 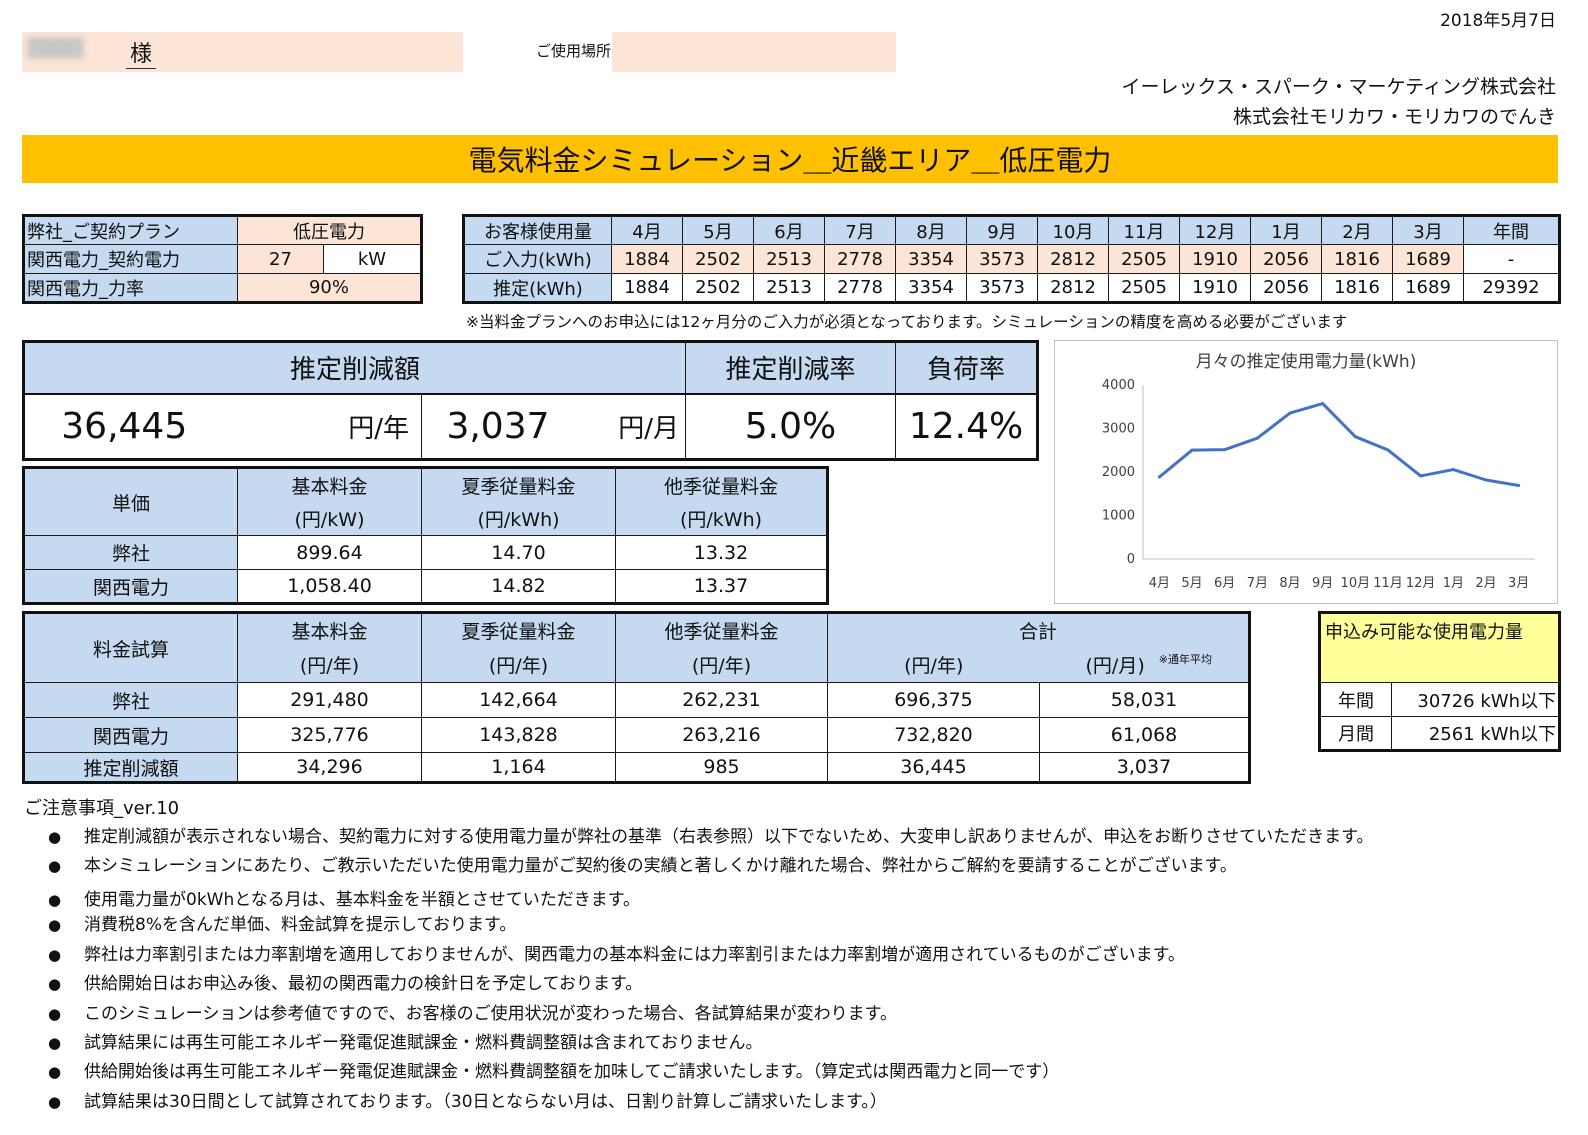 What do you see at coordinates (931, 259) in the screenshot?
I see `input-value: 3354` at bounding box center [931, 259].